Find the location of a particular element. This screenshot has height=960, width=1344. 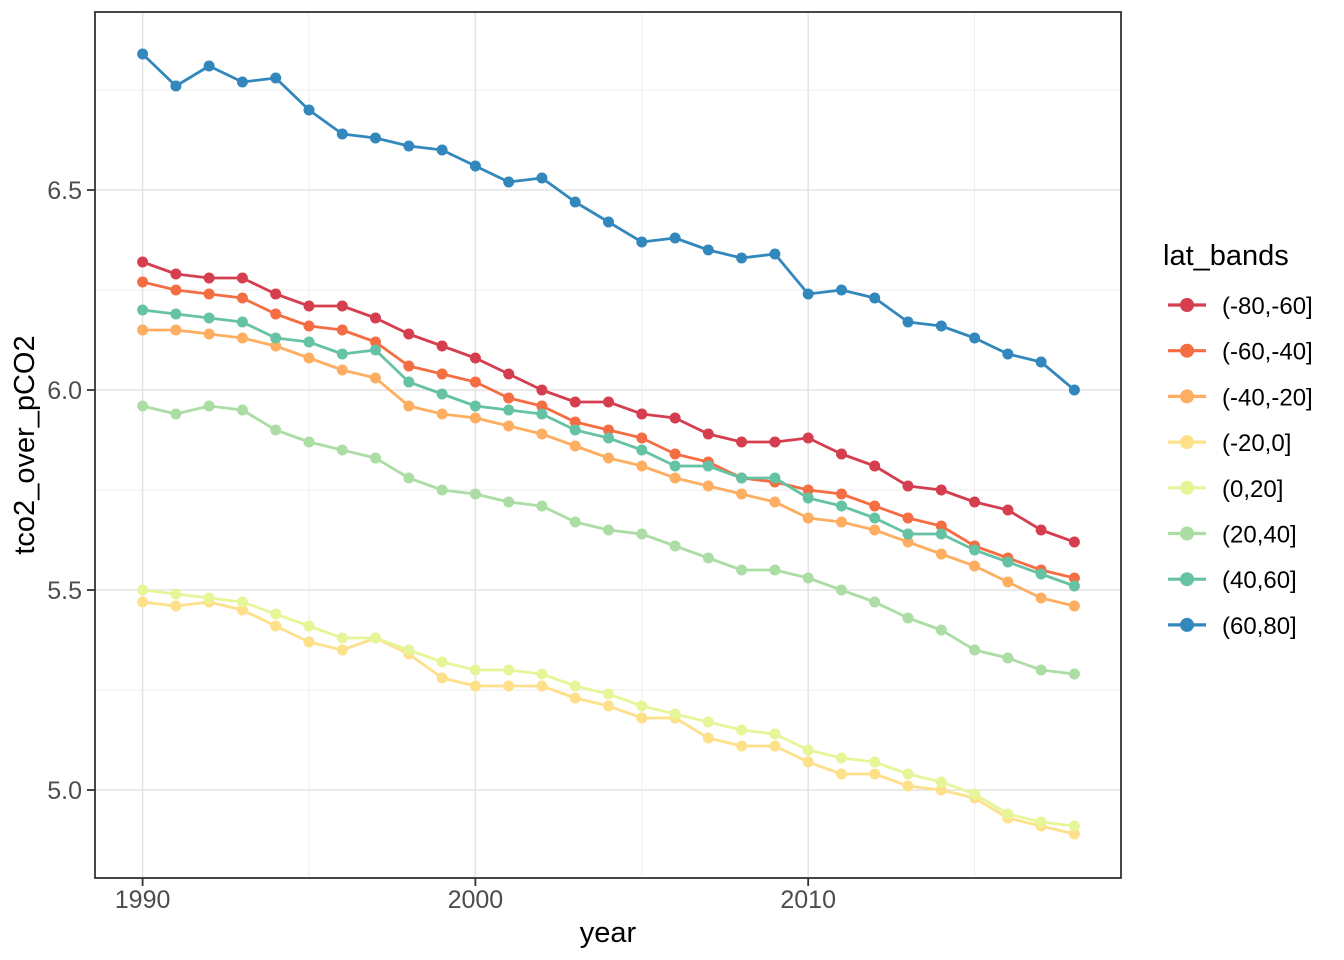

x-tick-label: 2010 is located at coordinates (808, 900).